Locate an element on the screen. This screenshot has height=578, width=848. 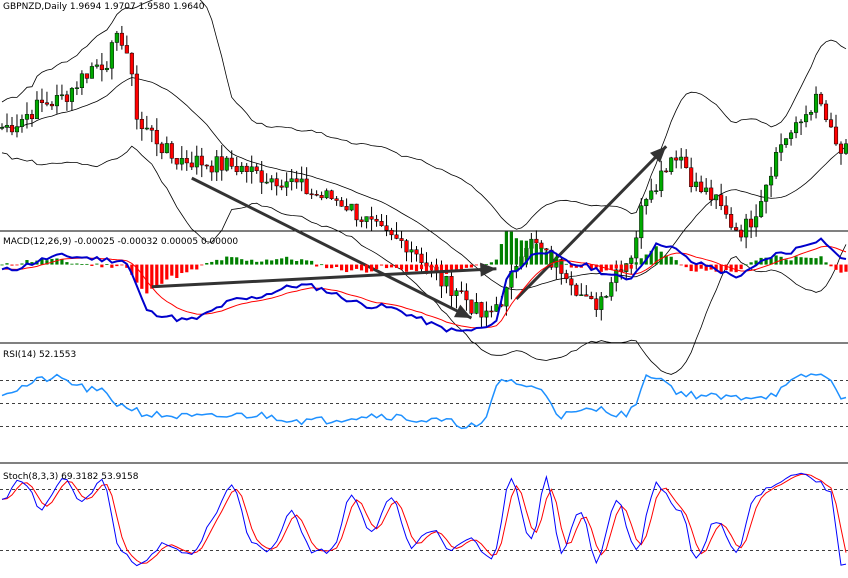
macd-signal-line is located at coordinates (424, 287).